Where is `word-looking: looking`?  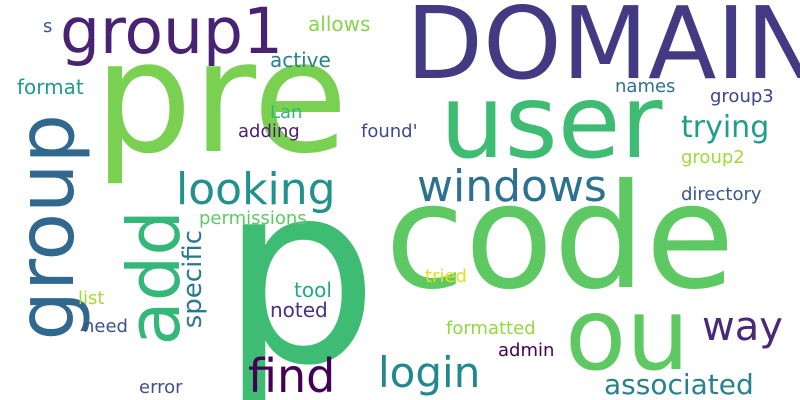
word-looking: looking is located at coordinates (256, 189).